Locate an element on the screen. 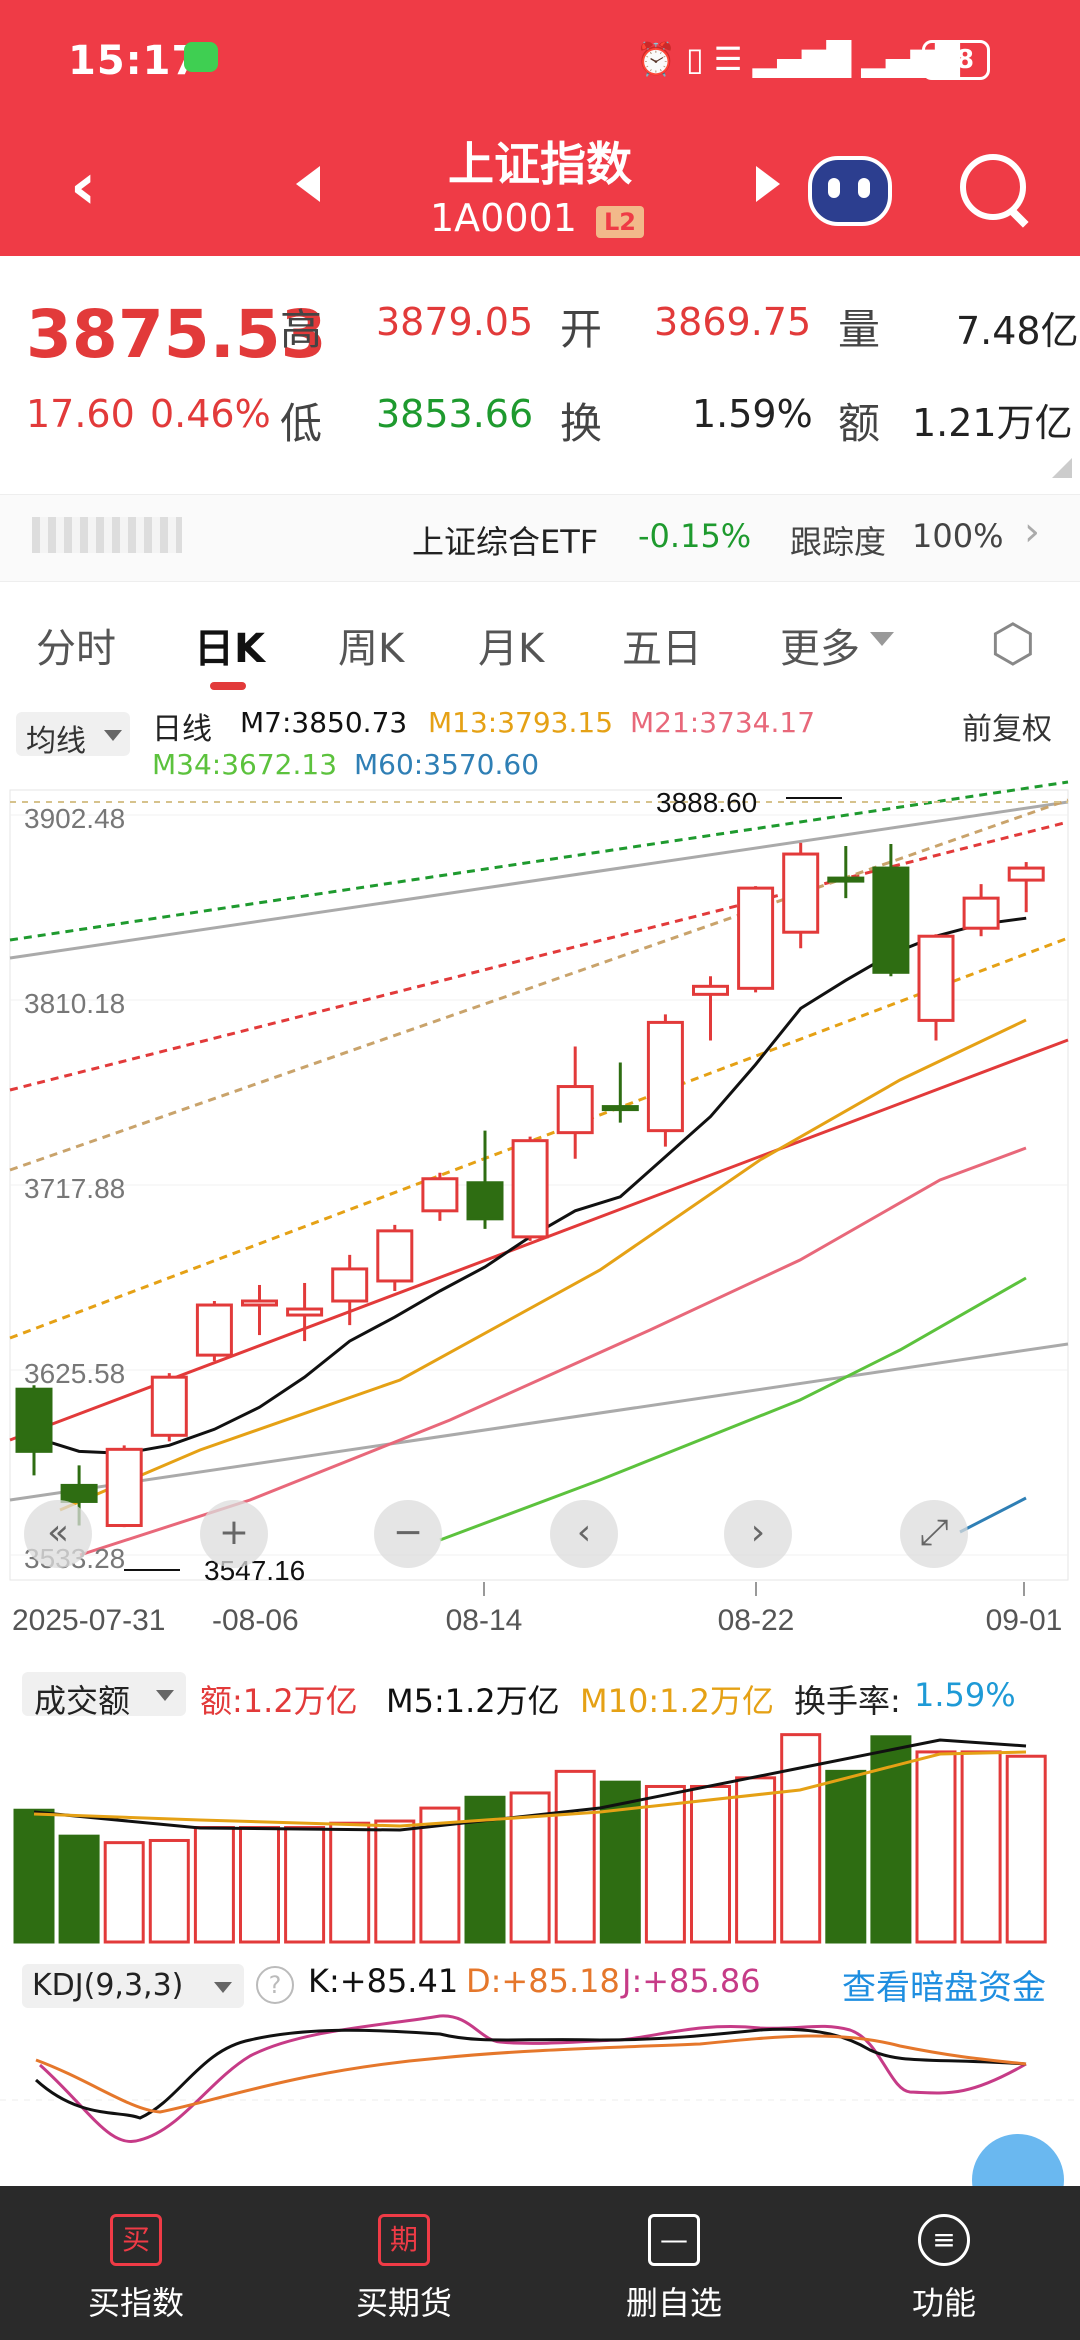  turnover-value: 1.59% is located at coordinates (752, 414).